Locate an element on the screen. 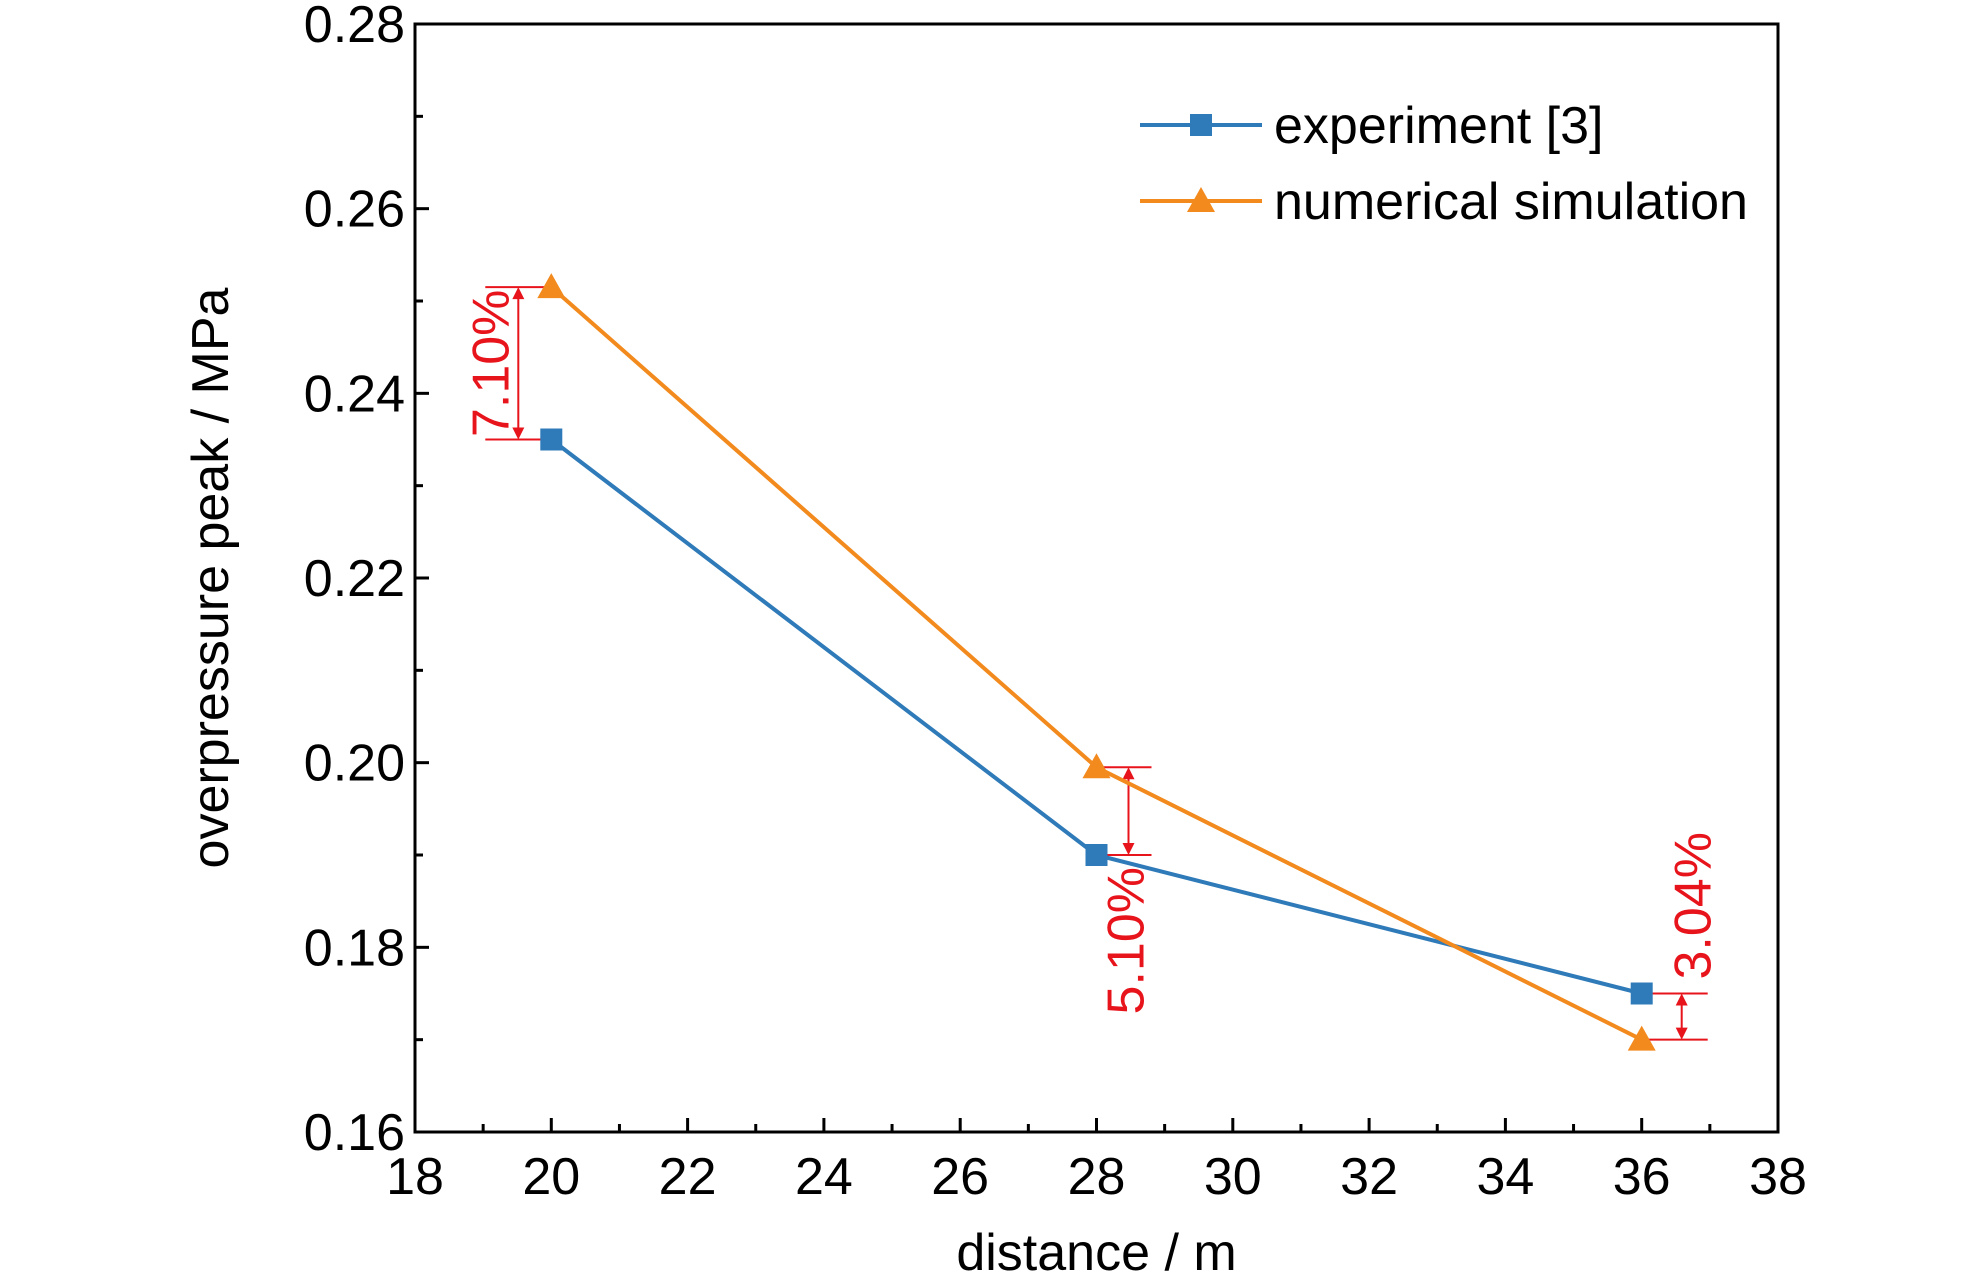 The height and width of the screenshot is (1276, 1984). y-tick-label: 0.24 is located at coordinates (354, 394).